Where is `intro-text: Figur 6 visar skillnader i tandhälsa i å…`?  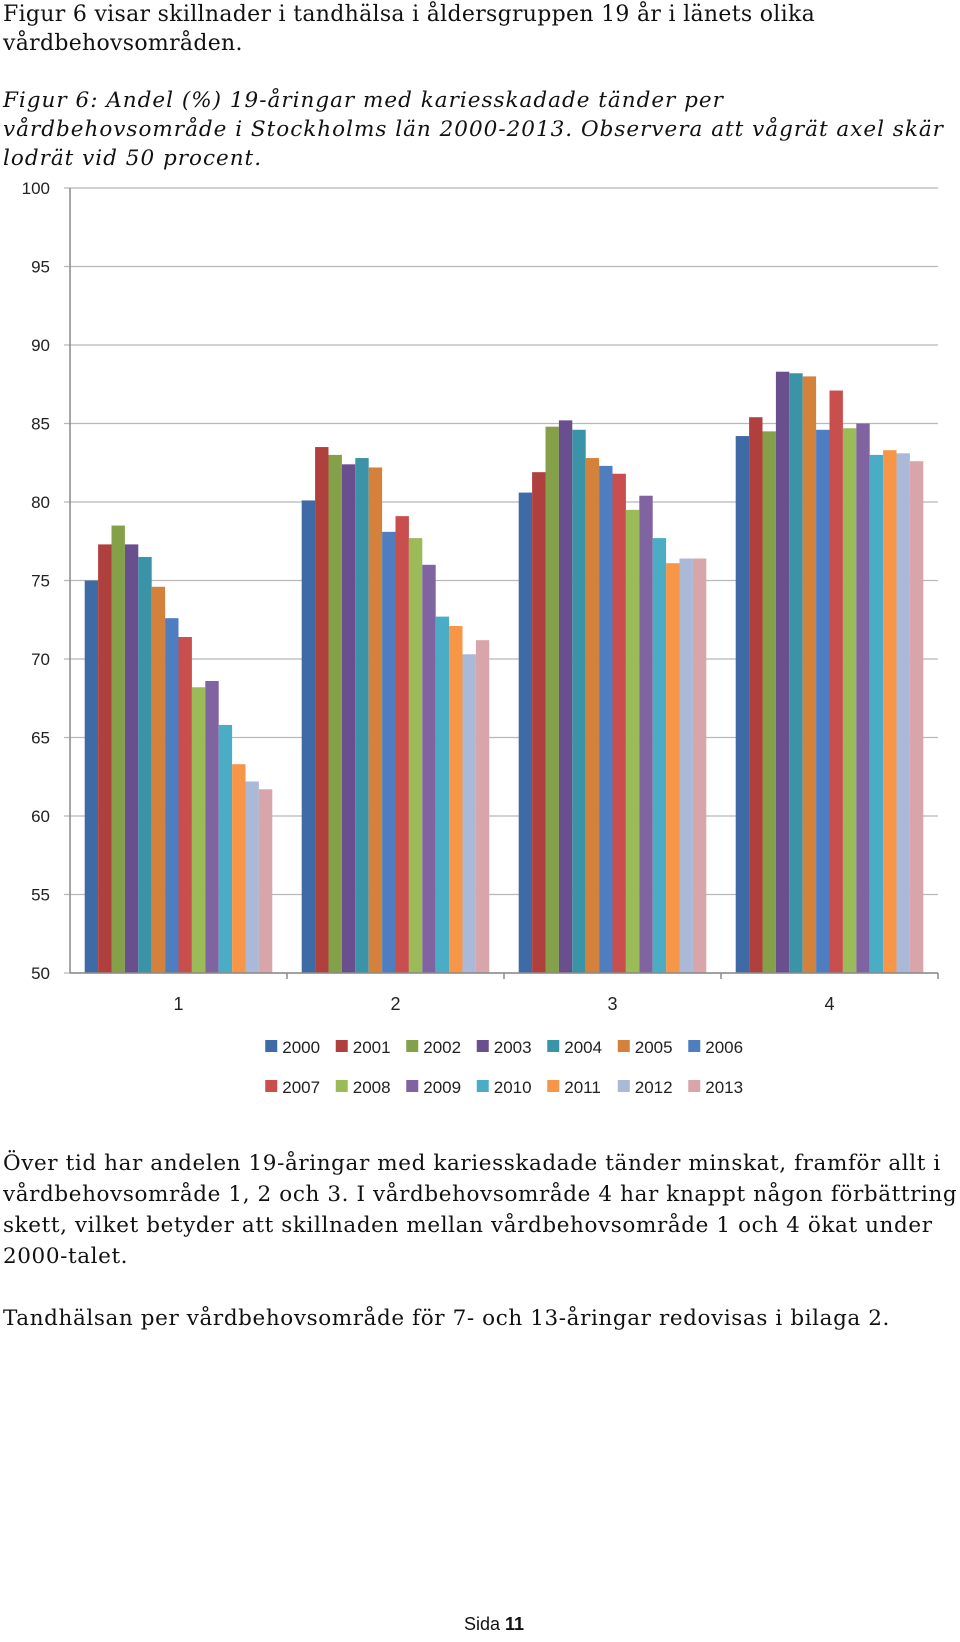 intro-text: Figur 6 visar skillnader i tandhälsa i å… is located at coordinates (409, 29).